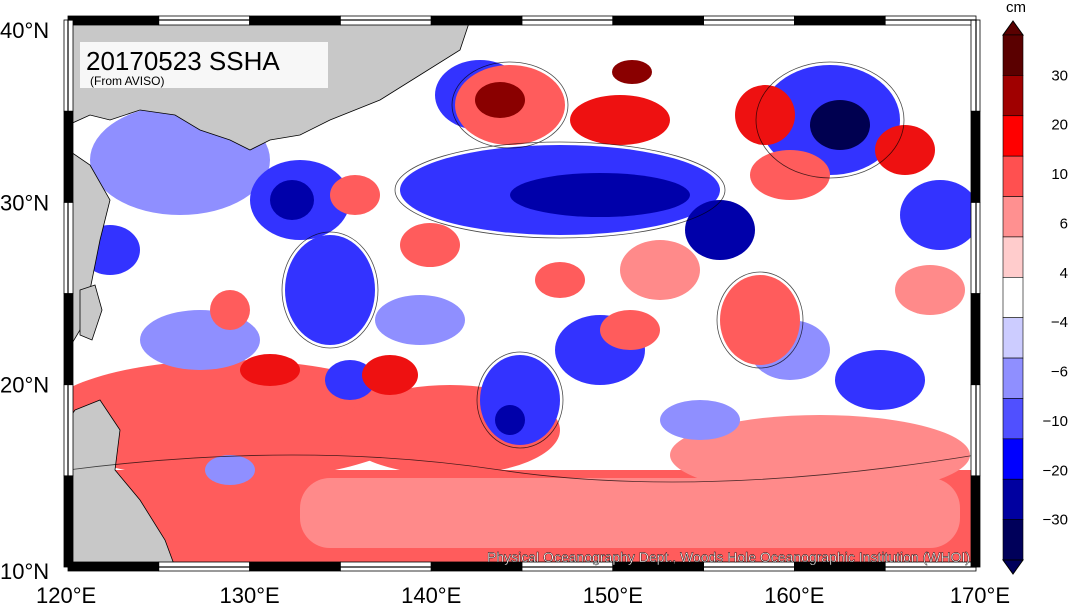  Describe the element at coordinates (127, 81) in the screenshot. I see `map-subtitle: (From AVISO)` at that location.